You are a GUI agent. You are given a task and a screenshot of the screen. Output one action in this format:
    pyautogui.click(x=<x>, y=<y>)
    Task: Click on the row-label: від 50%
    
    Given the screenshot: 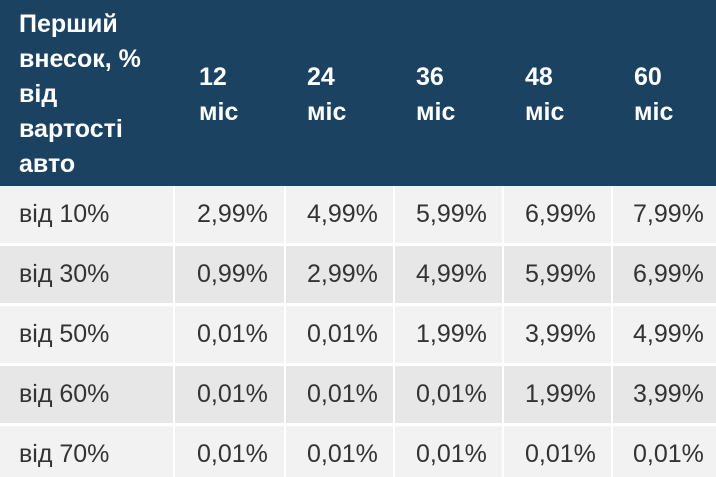 What is the action you would take?
    pyautogui.click(x=64, y=334)
    